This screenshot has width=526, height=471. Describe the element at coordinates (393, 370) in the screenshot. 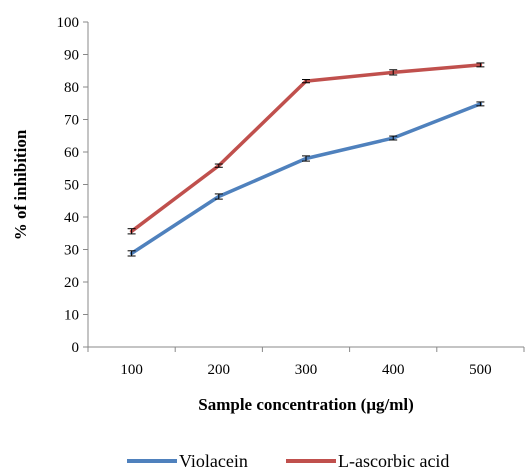

I see `x-tick-label: 400` at that location.